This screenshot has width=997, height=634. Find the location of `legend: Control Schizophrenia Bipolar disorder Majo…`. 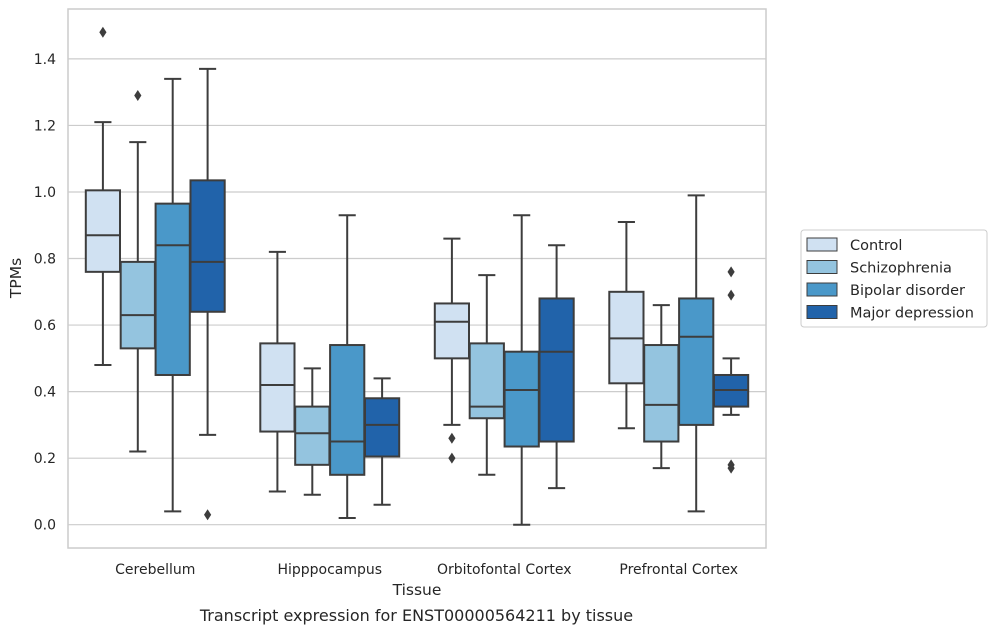

legend: Control Schizophrenia Bipolar disorder Majo… is located at coordinates (894, 278).